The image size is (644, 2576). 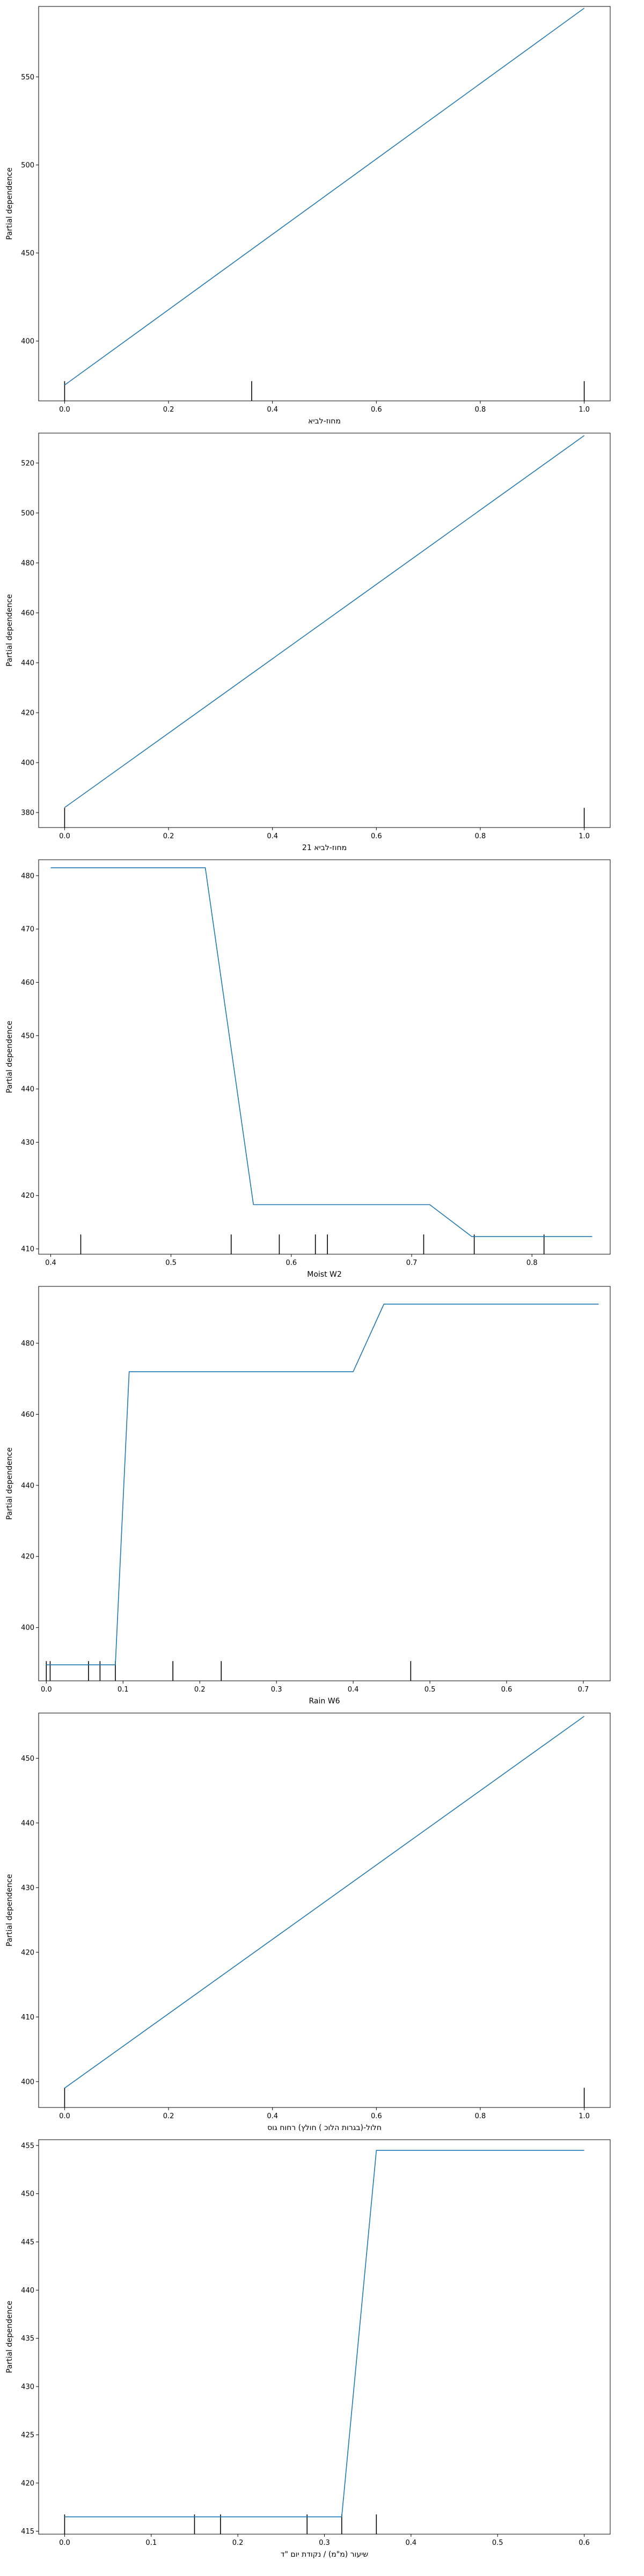 What do you see at coordinates (27, 2242) in the screenshot?
I see `y-tick-label: 445` at bounding box center [27, 2242].